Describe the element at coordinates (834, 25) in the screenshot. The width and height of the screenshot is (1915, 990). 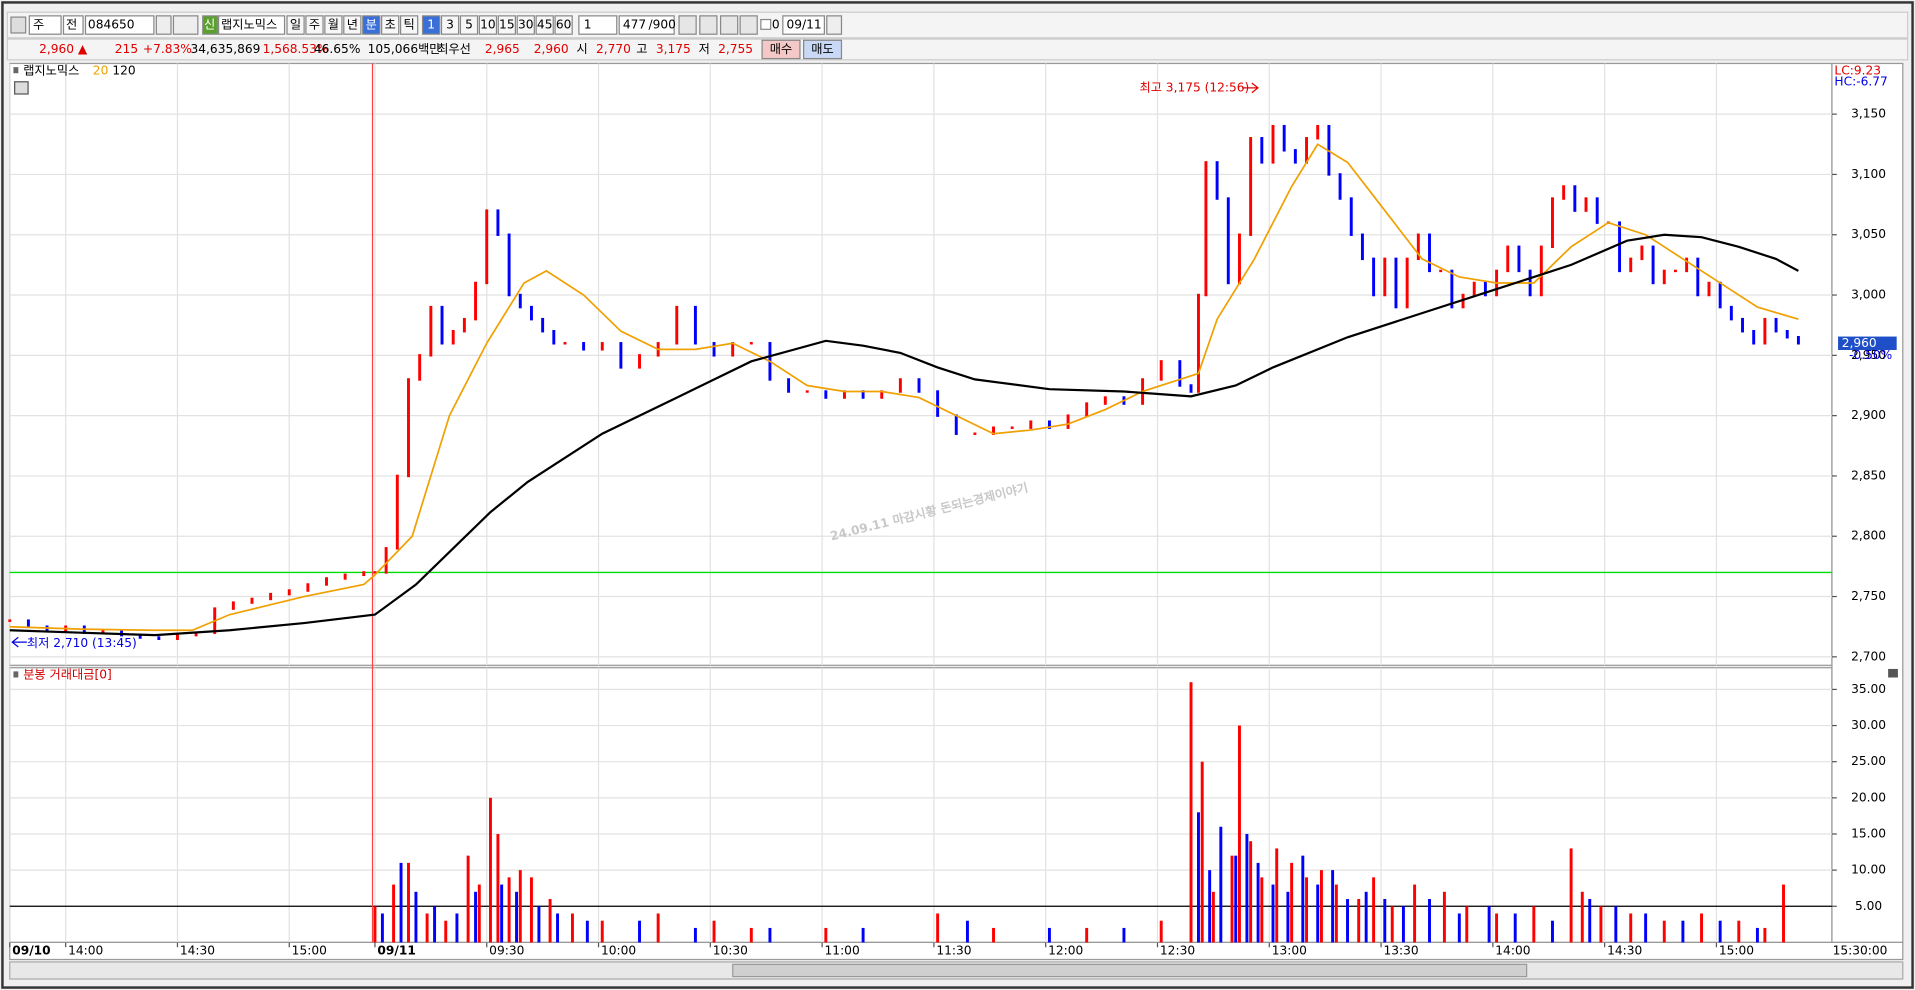
I see `calendar-button` at that location.